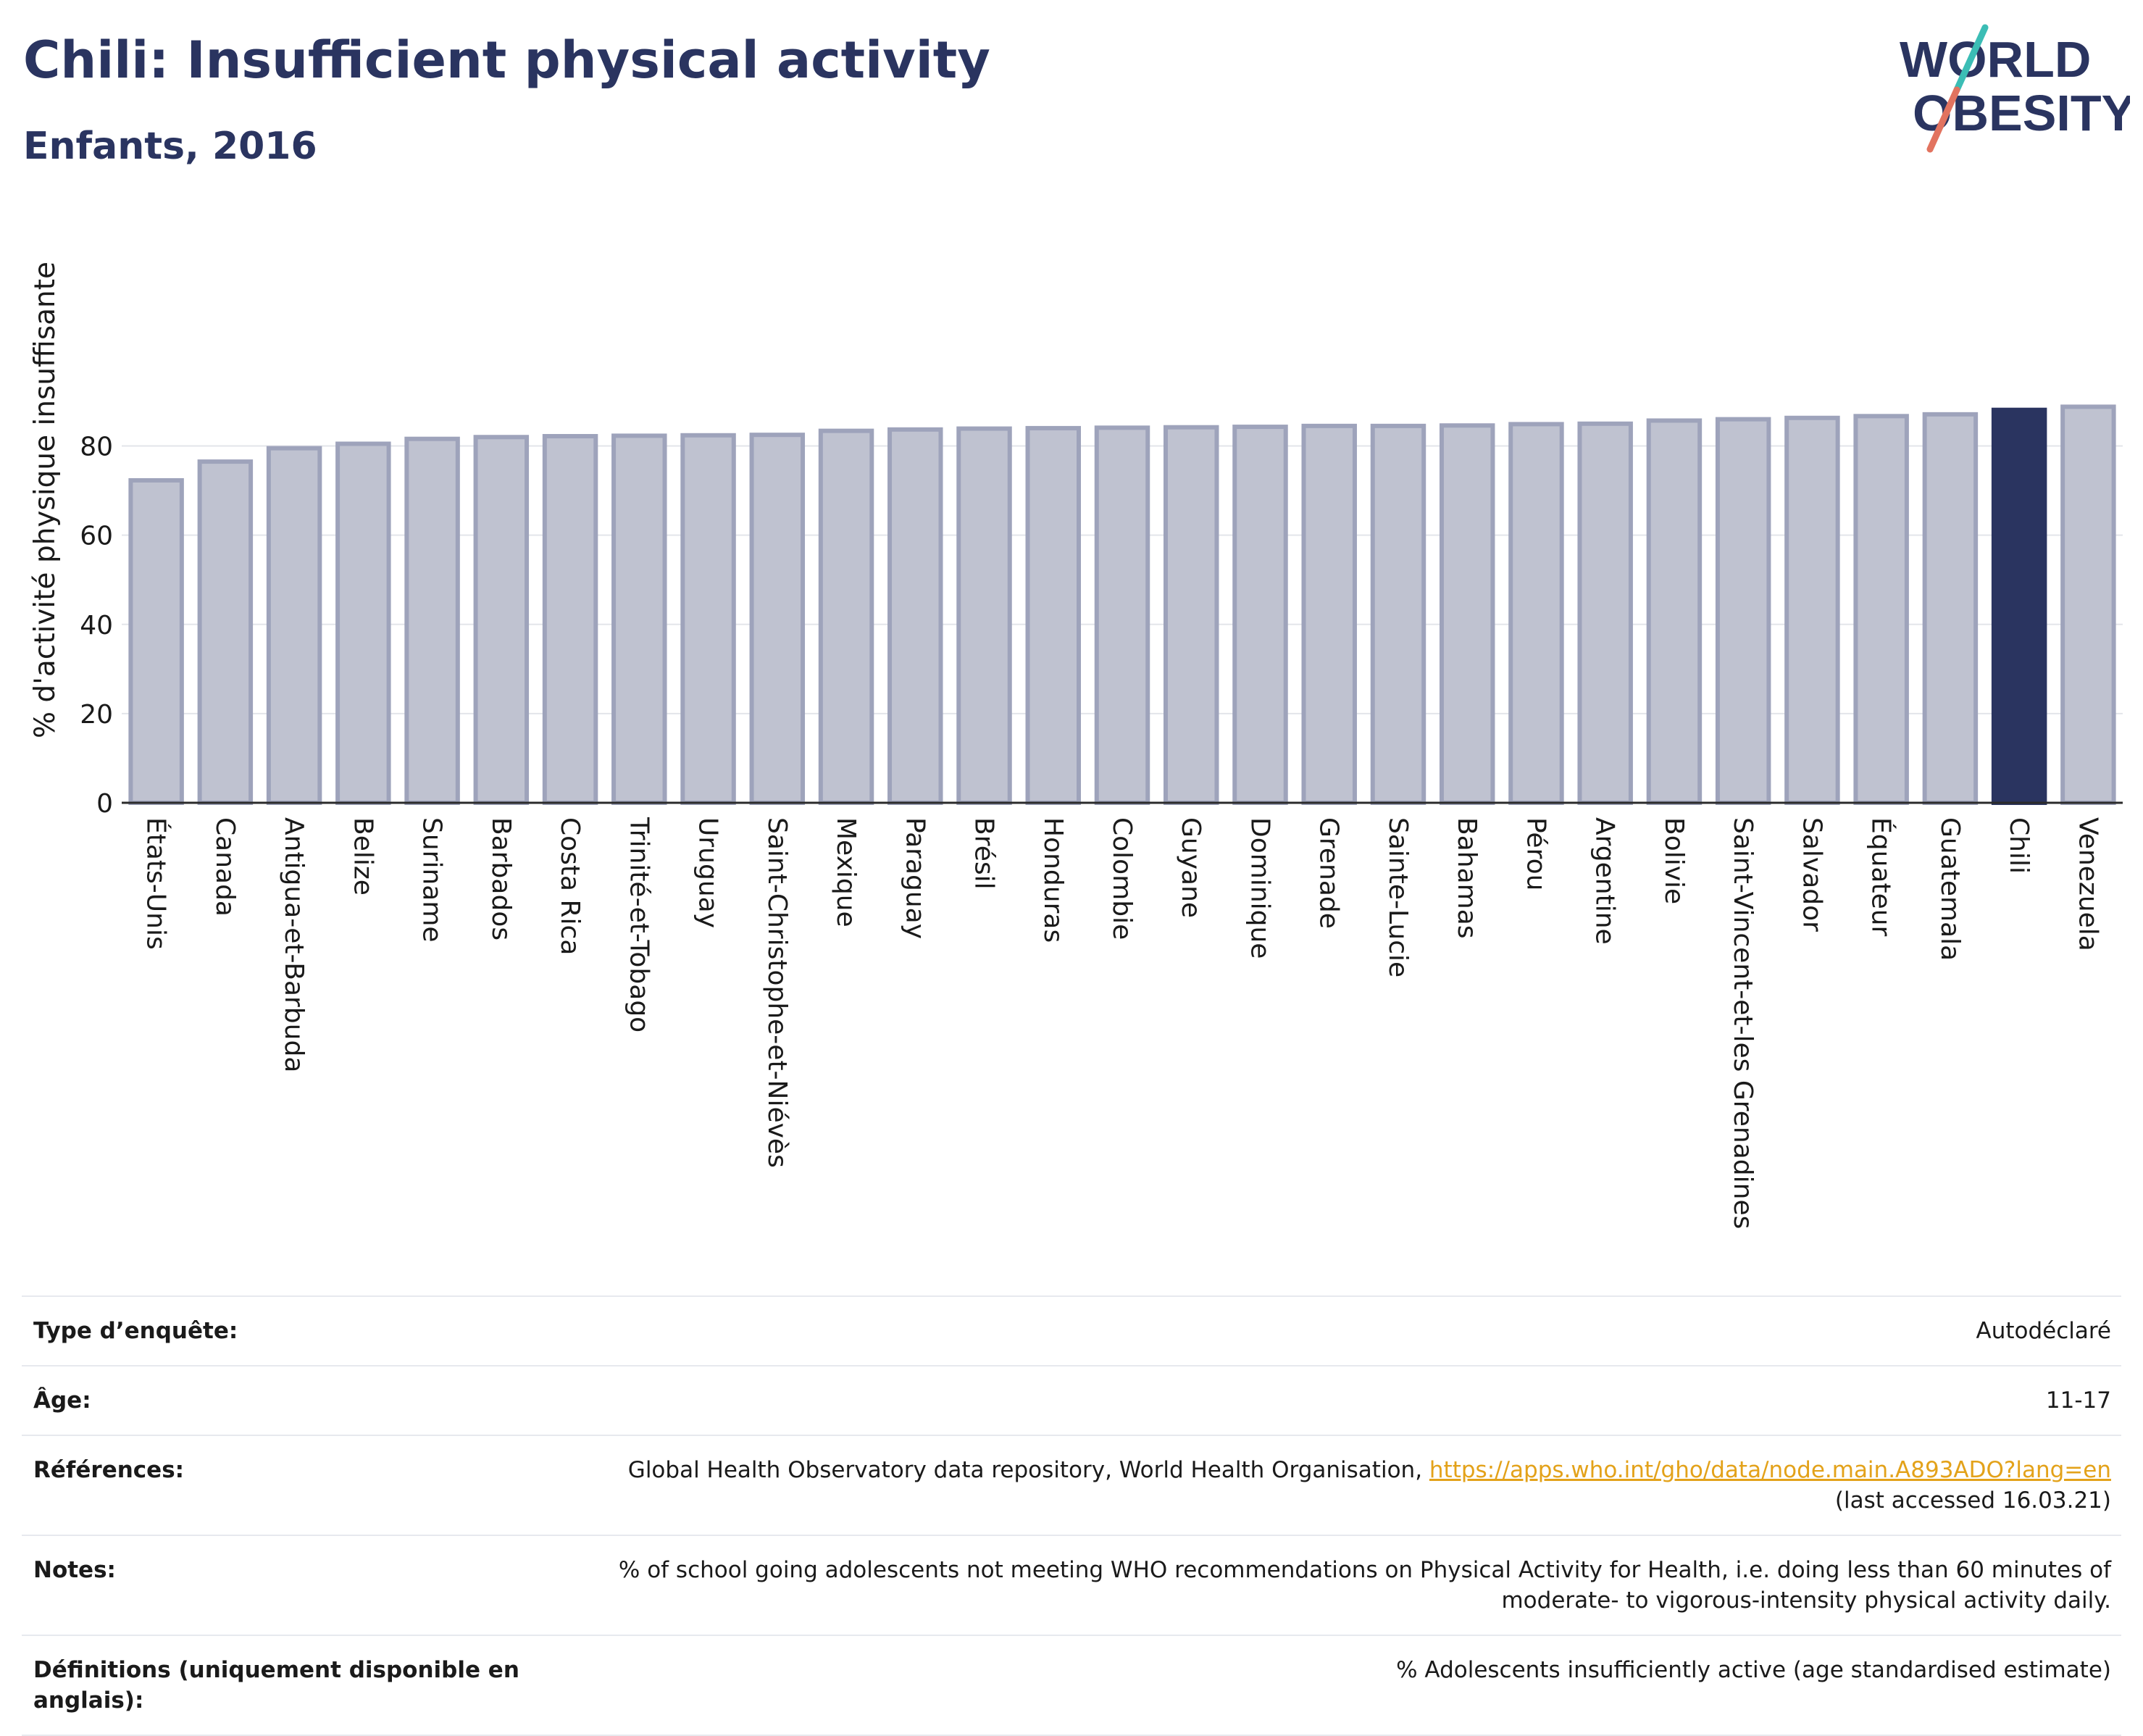  What do you see at coordinates (97, 715) in the screenshot?
I see `y-tick-label: 20` at bounding box center [97, 715].